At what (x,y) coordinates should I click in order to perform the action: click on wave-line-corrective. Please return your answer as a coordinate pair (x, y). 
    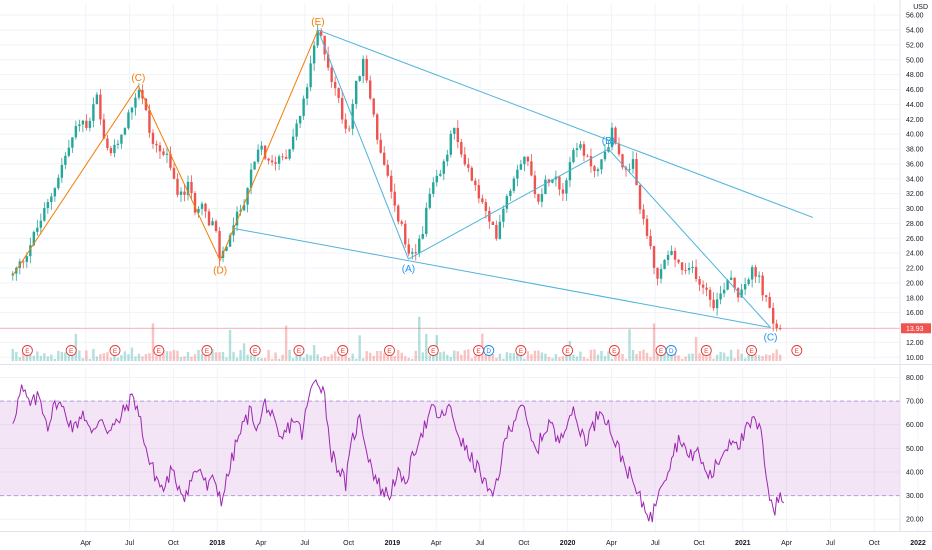
    Looking at the image, I should click on (689, 238).